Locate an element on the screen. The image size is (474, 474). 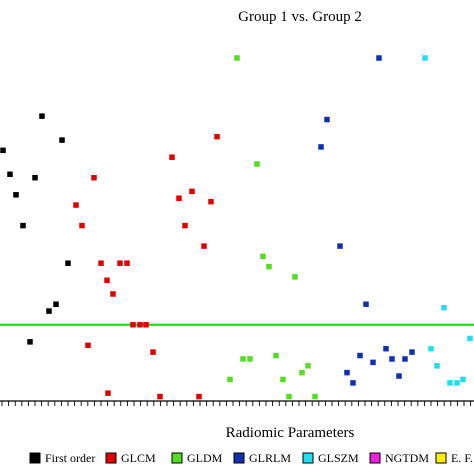
legend-label: E. F. is located at coordinates (462, 458).